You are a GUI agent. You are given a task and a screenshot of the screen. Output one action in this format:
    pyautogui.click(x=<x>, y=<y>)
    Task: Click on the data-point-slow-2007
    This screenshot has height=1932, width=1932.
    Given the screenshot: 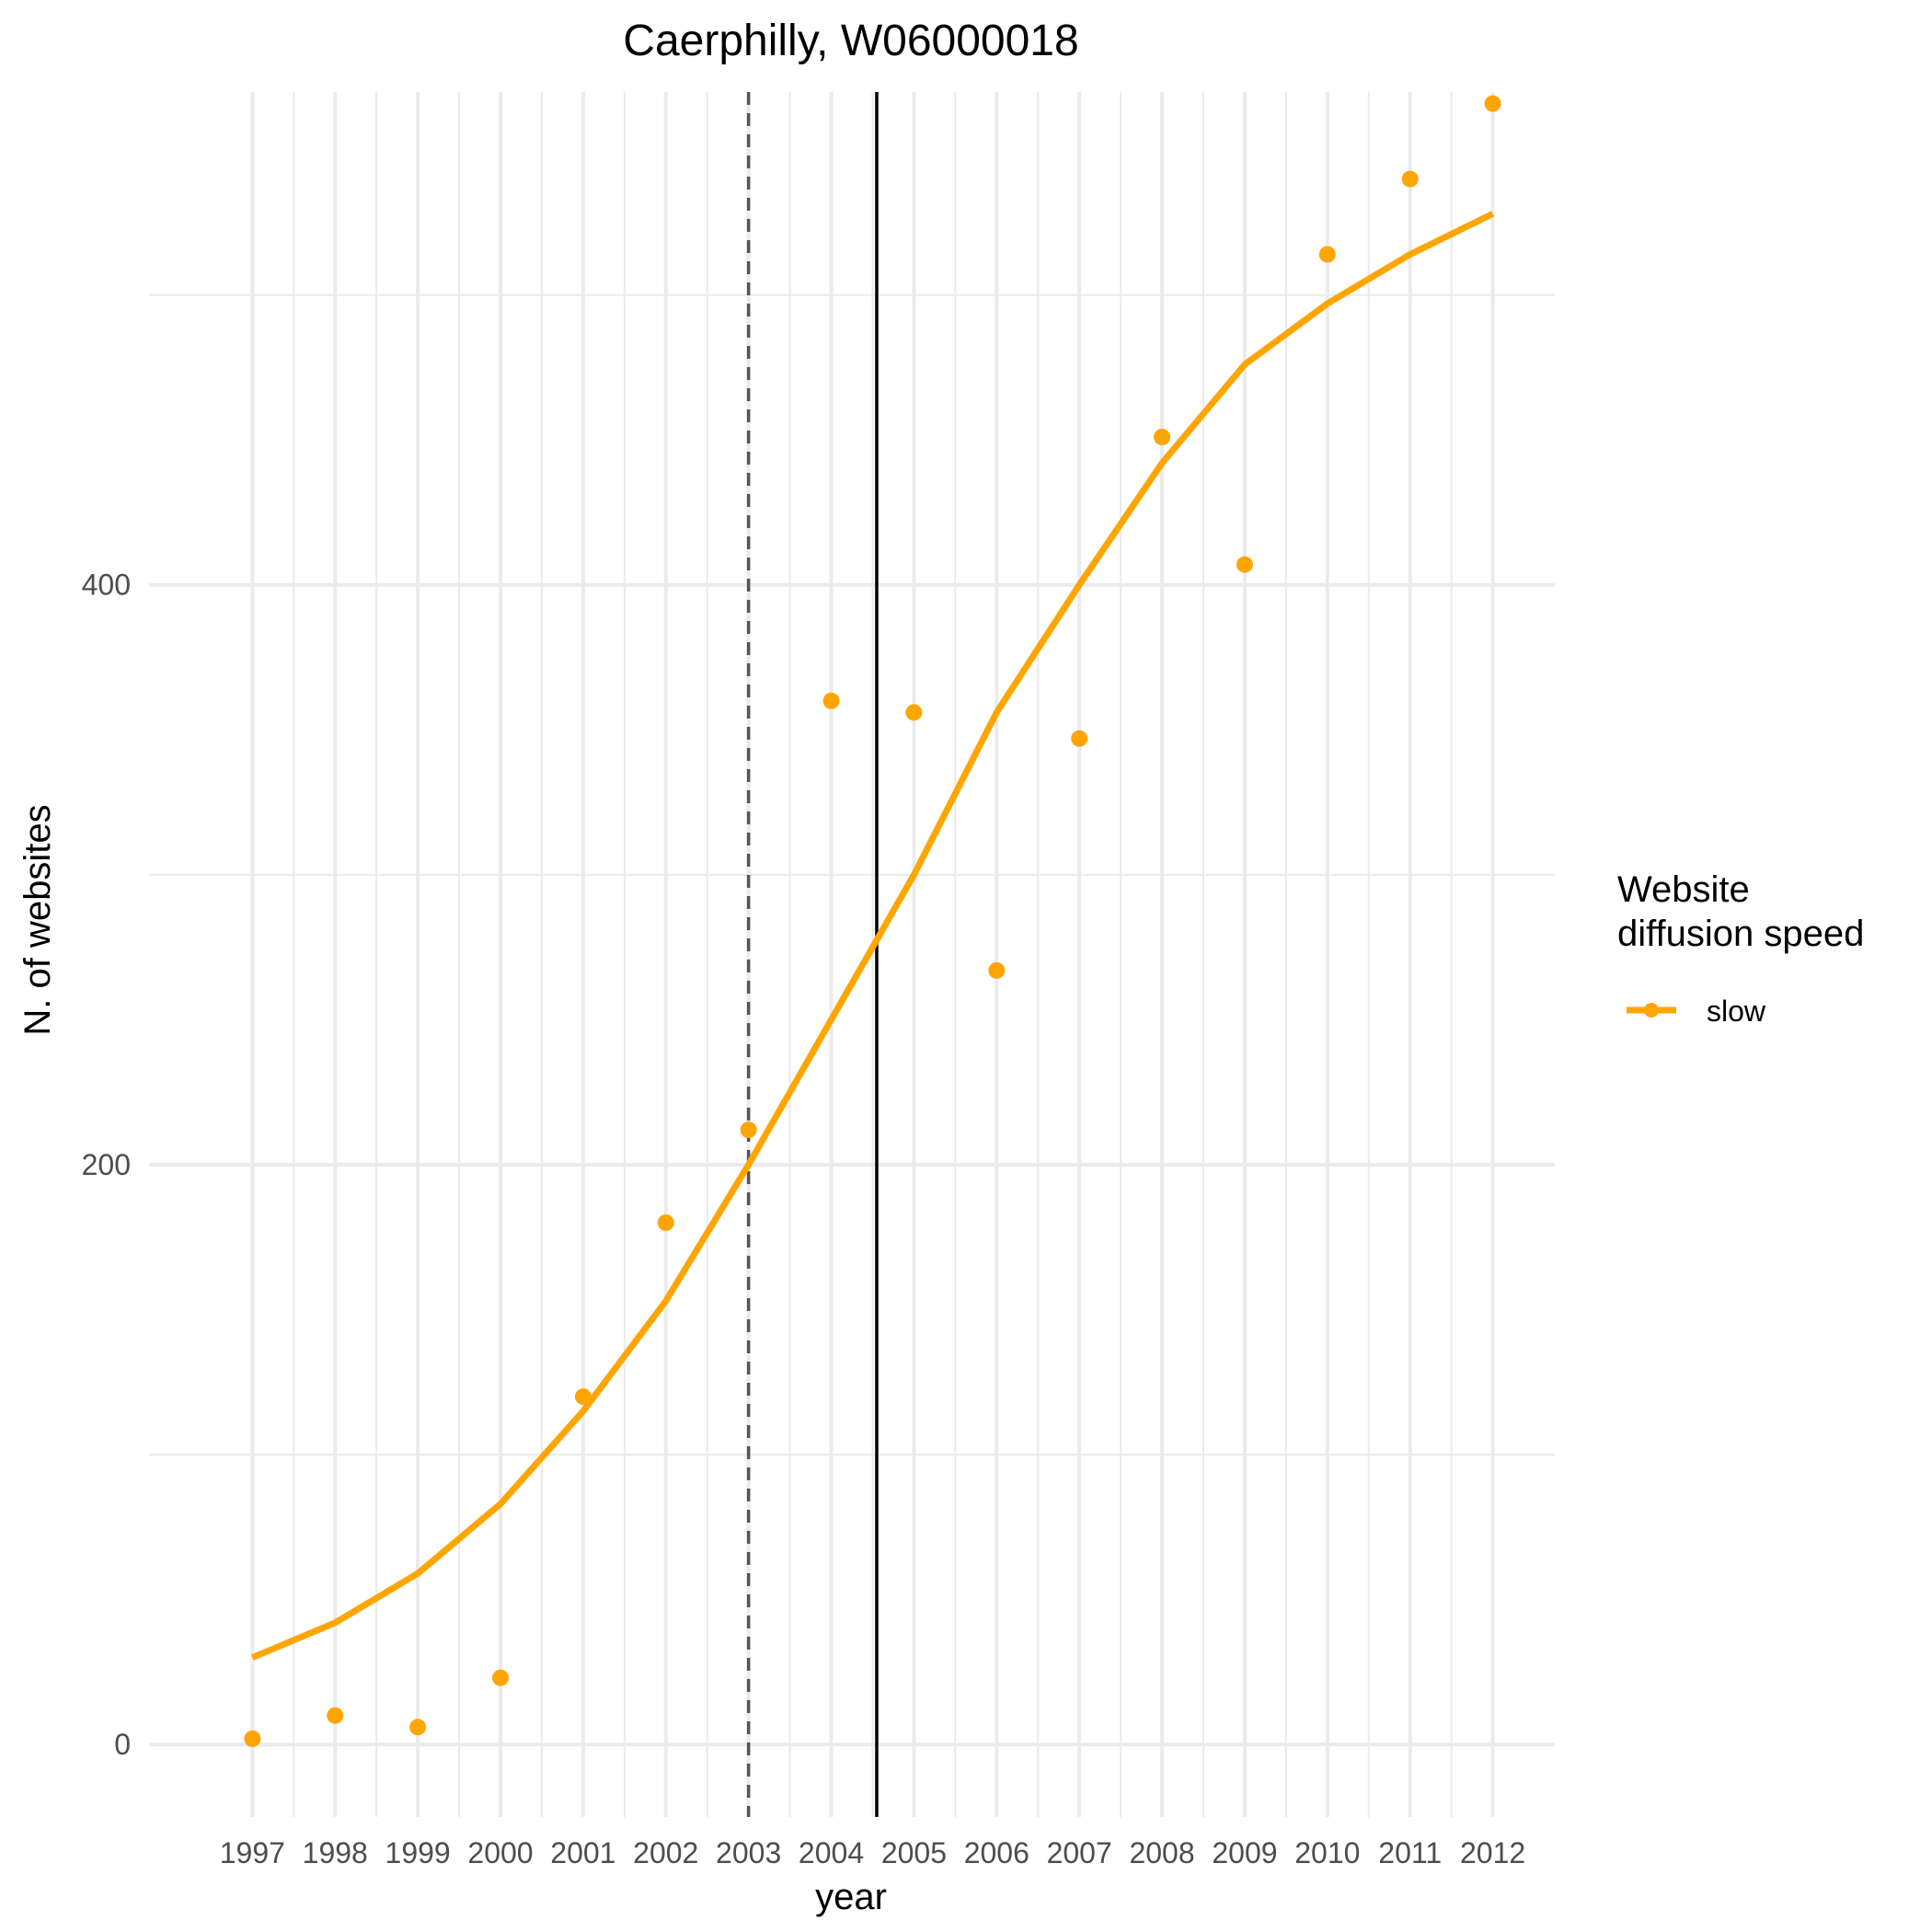 What is the action you would take?
    pyautogui.click(x=1079, y=738)
    